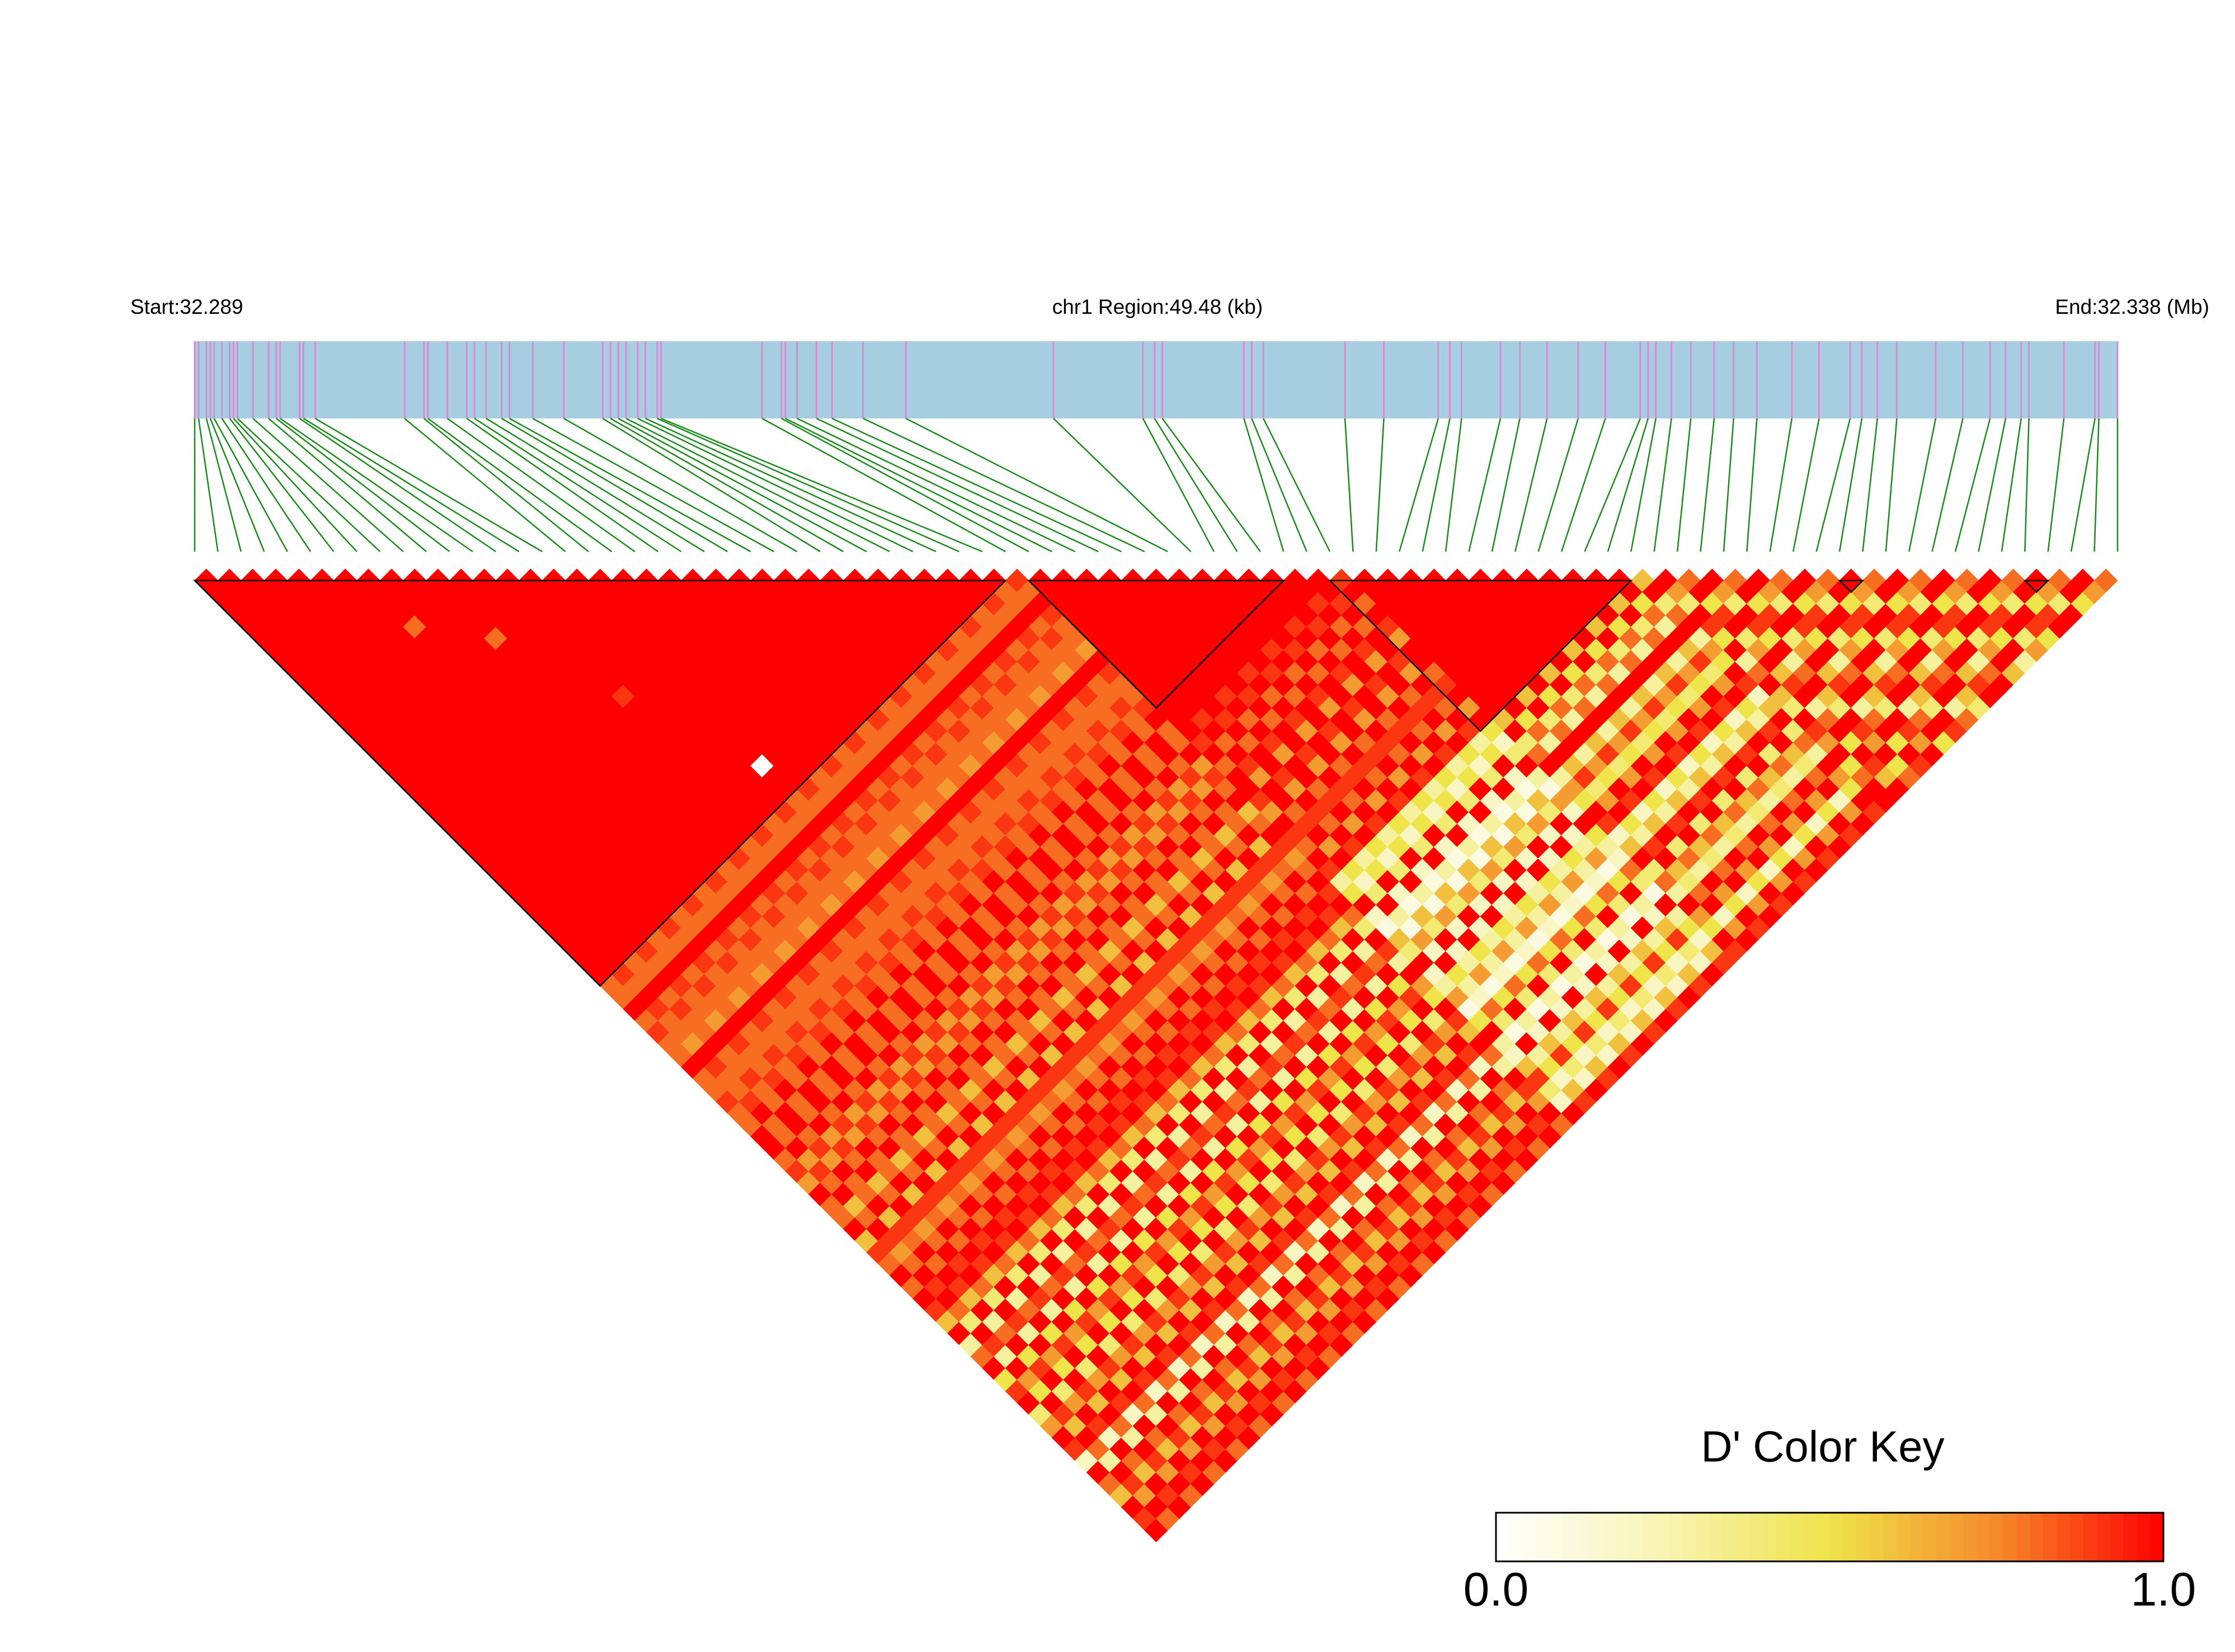 The height and width of the screenshot is (1652, 2235). What do you see at coordinates (2163, 1589) in the screenshot?
I see `color-key-label: 1.0` at bounding box center [2163, 1589].